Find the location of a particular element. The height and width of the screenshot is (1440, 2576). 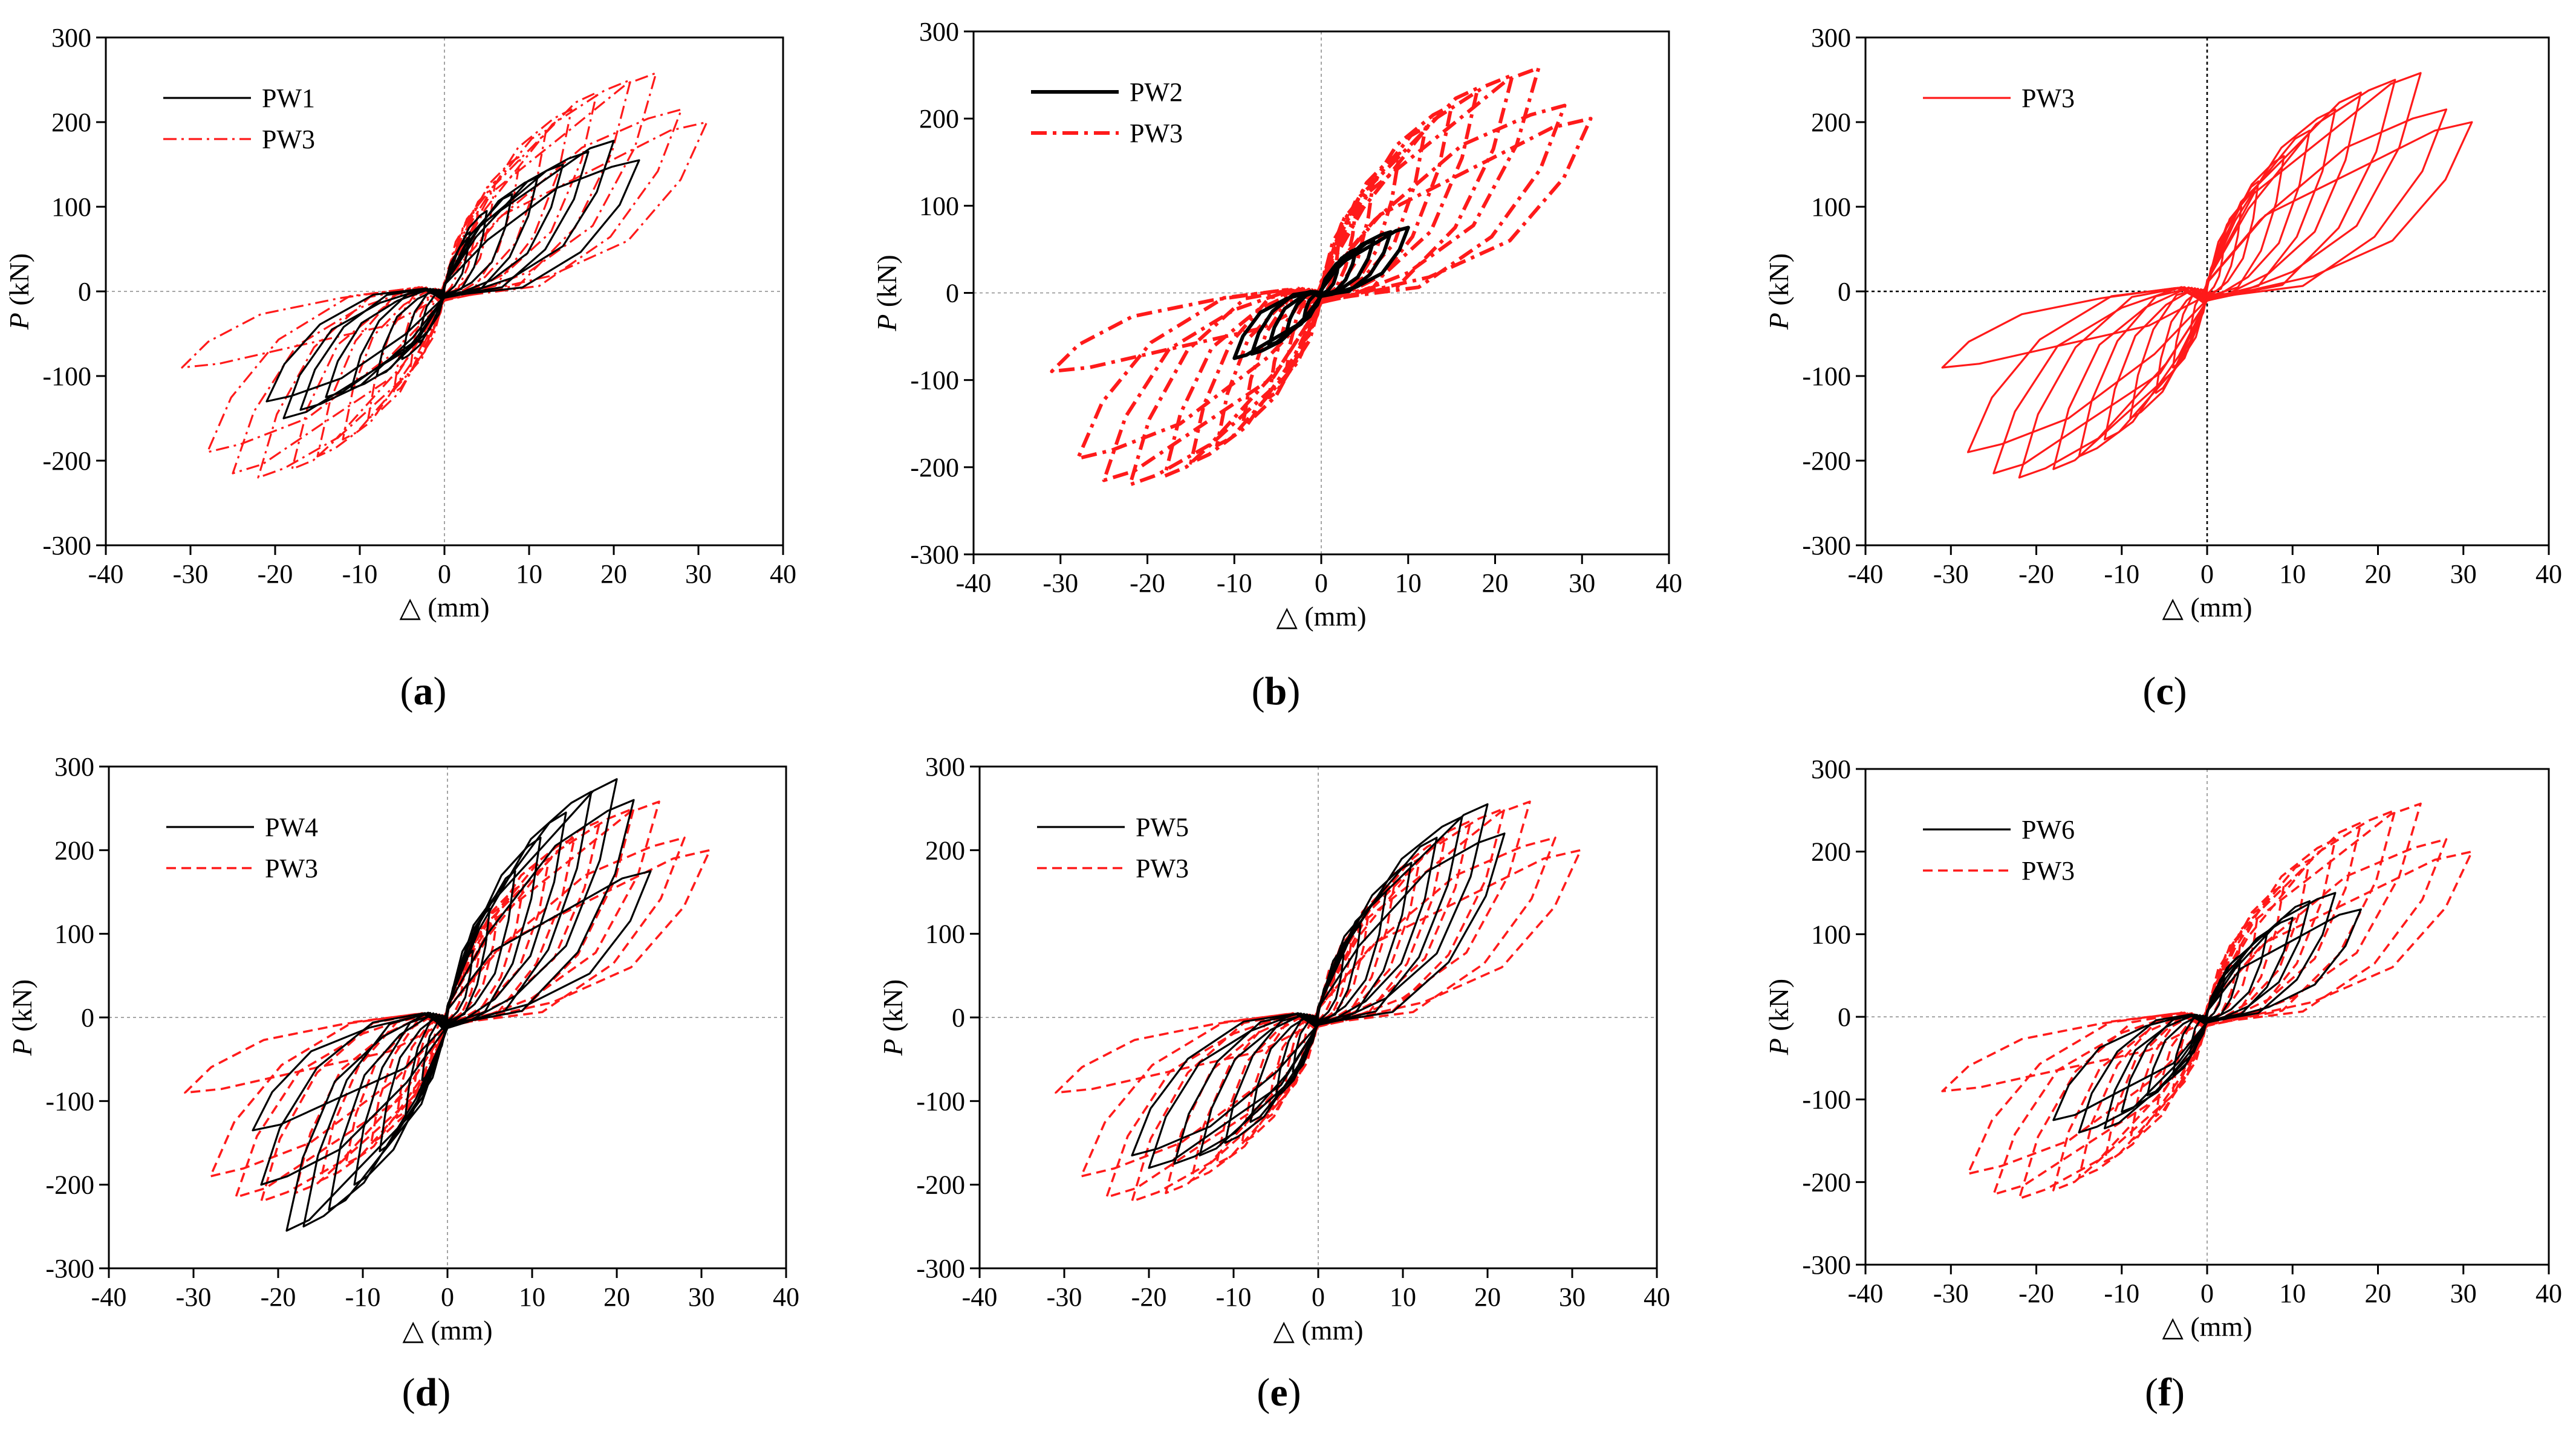

series-PW5 is located at coordinates (1318, 986).